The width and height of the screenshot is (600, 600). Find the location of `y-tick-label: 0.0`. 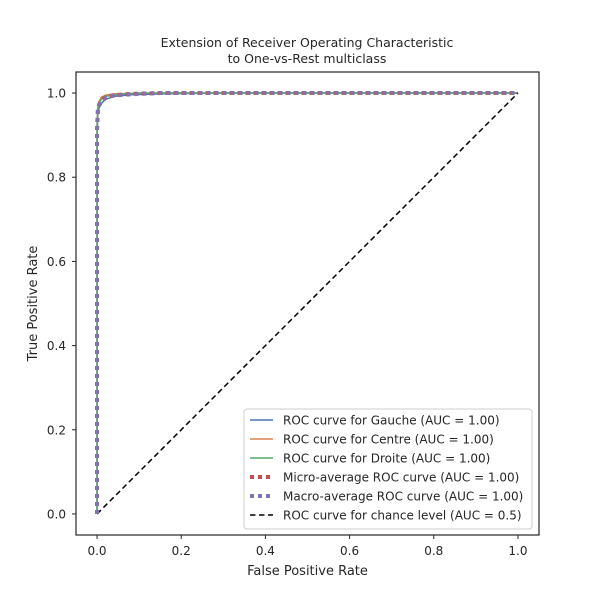

y-tick-label: 0.0 is located at coordinates (56, 514).